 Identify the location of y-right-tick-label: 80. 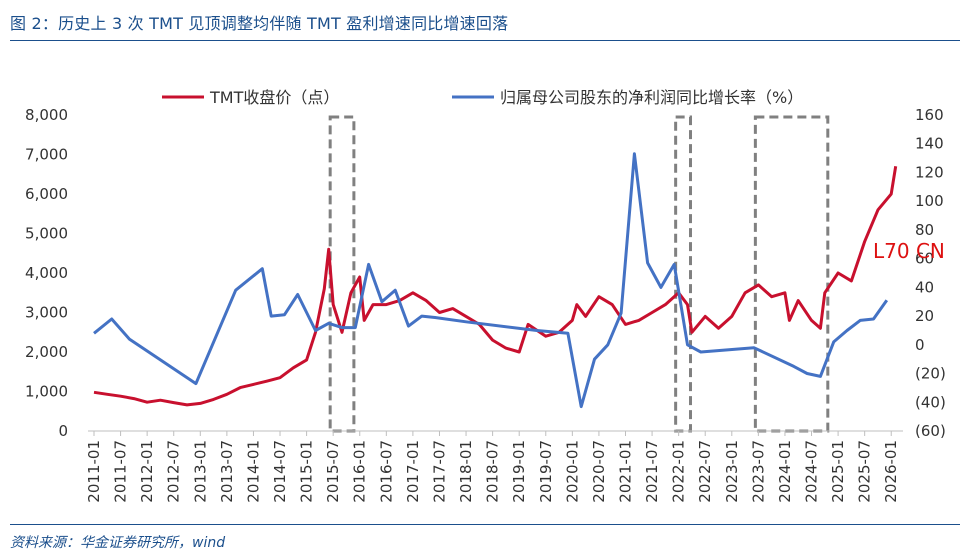
(924, 230).